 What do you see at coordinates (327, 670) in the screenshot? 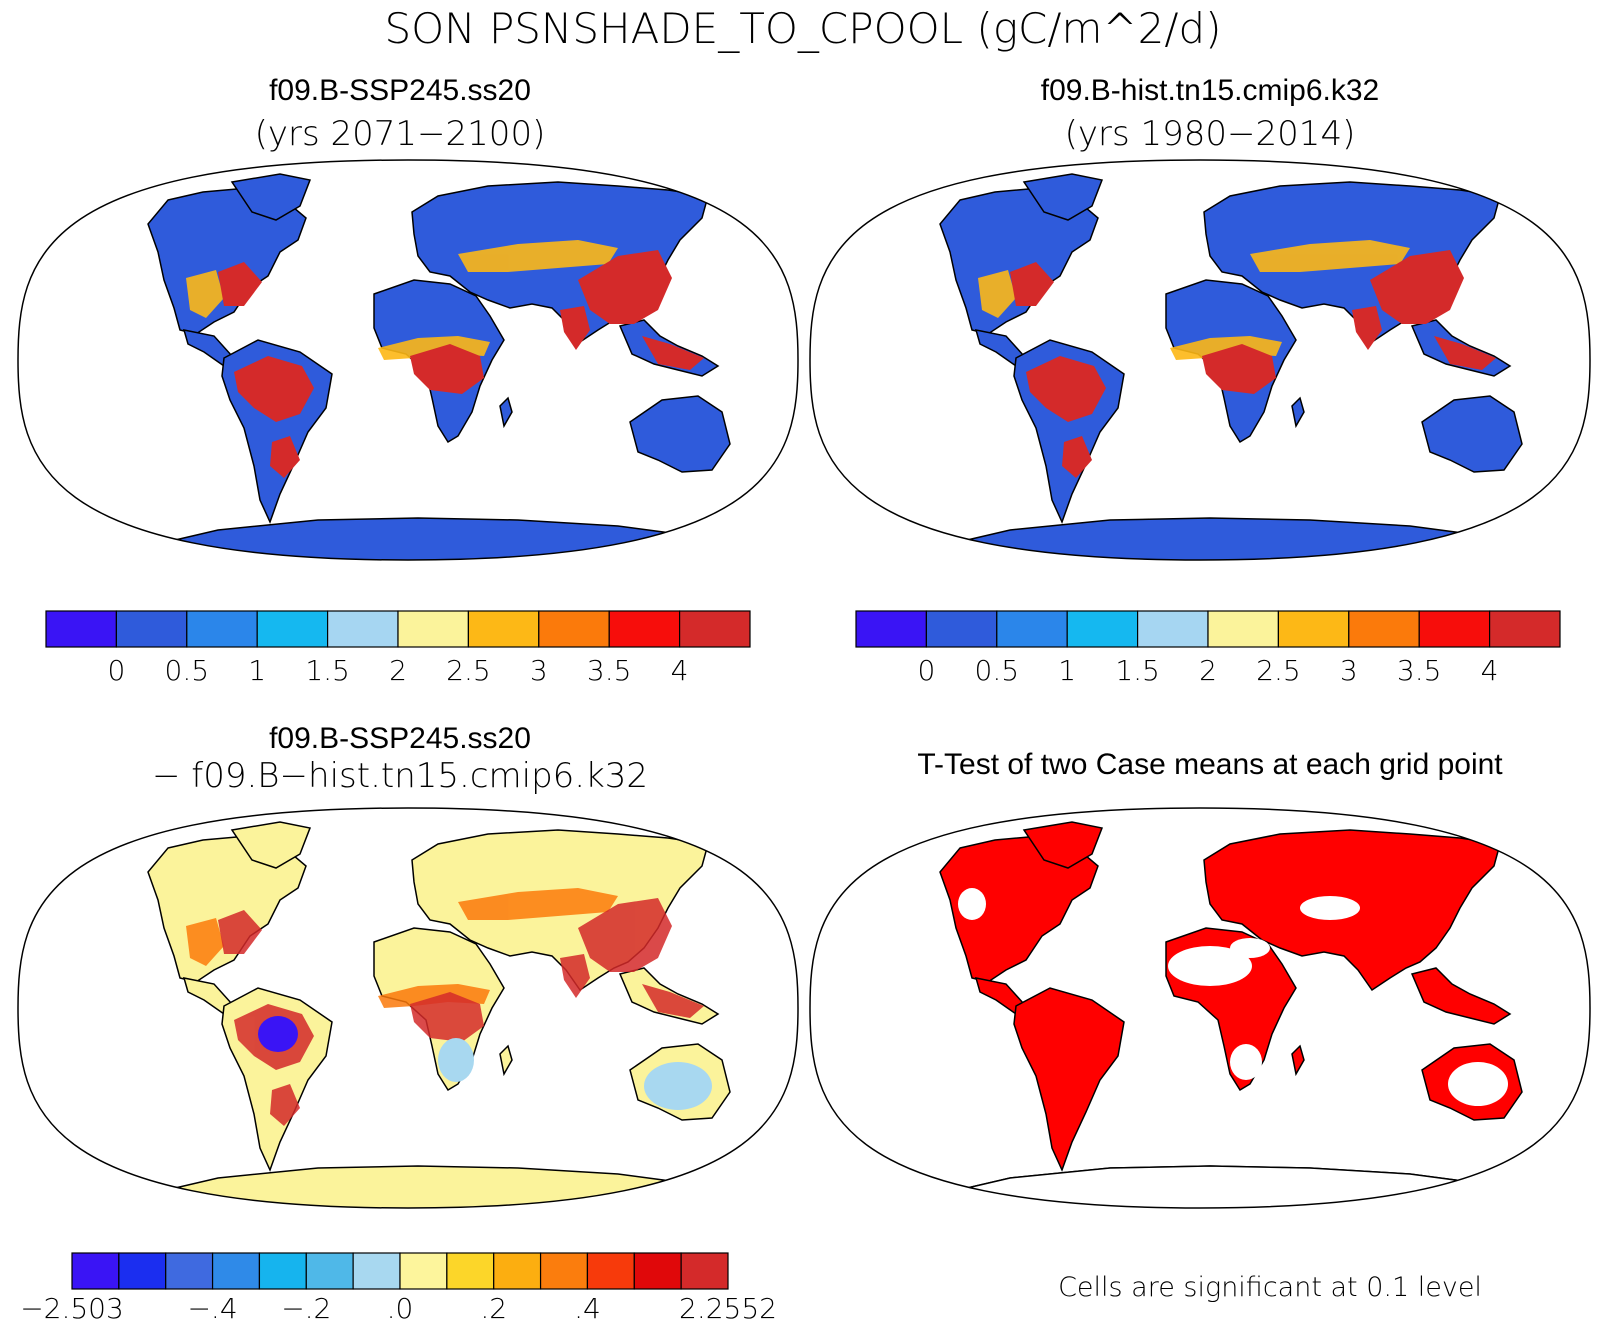
I see `colorbar-future-label-3: 1.5` at bounding box center [327, 670].